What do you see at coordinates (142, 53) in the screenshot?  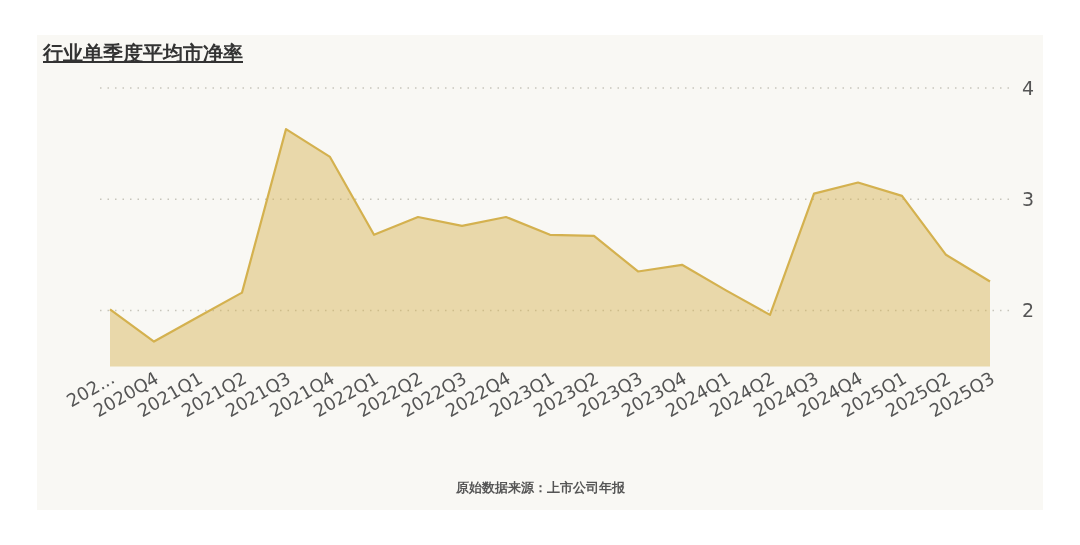 I see `chart-title: 行业单季度平均市净率` at bounding box center [142, 53].